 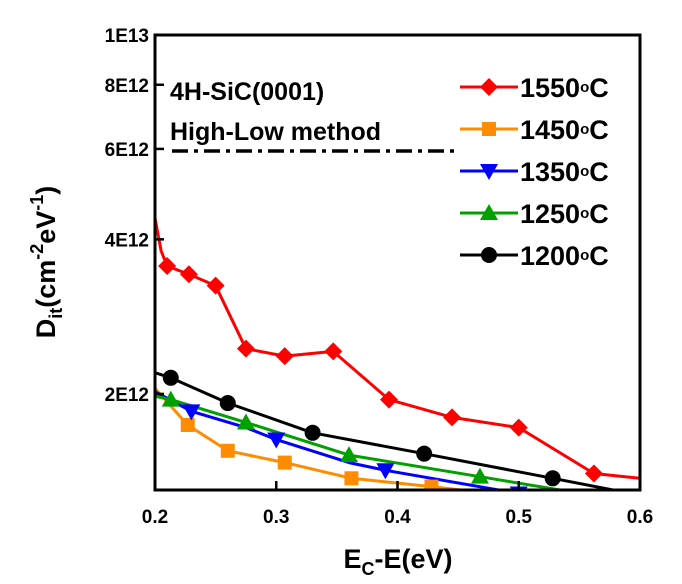 I want to click on y-tick-label: 6E12, so click(x=127, y=150).